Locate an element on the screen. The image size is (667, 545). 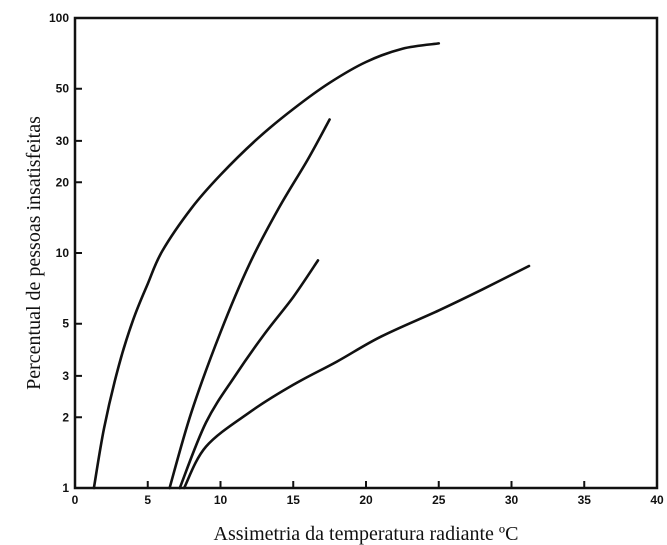
y-axis-ticks: 1 2 3 5 10 20 30 50 100 is located at coordinates (65, 253).